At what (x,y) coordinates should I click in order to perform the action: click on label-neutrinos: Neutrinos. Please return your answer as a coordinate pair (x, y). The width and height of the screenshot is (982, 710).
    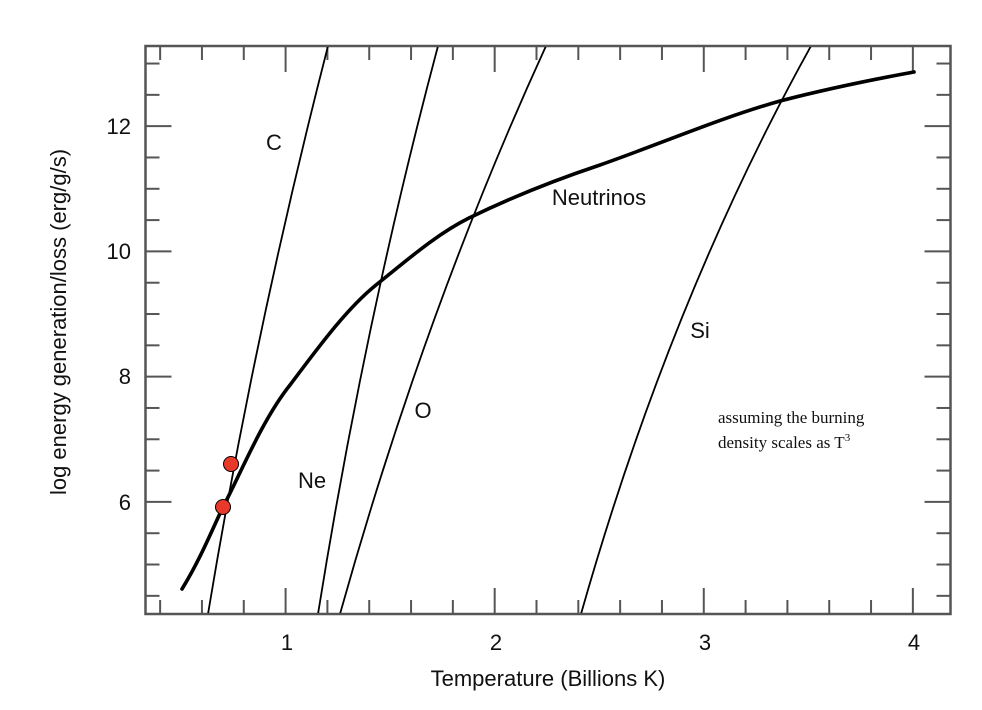
    Looking at the image, I should click on (599, 197).